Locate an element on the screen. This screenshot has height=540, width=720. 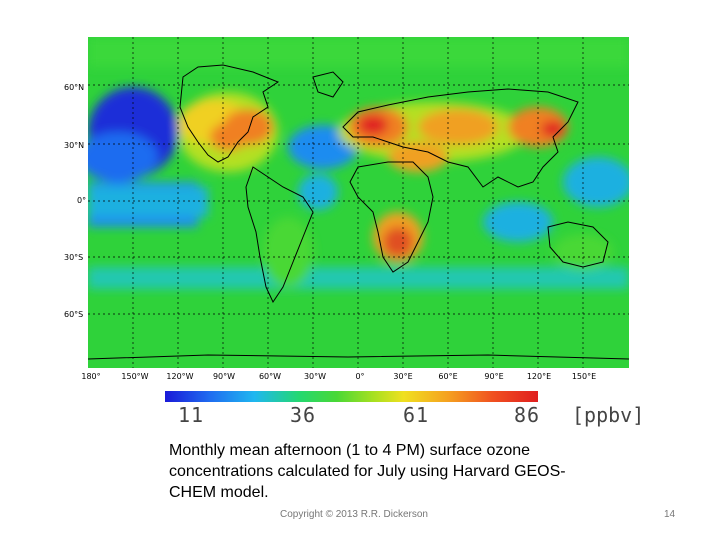
lat-label-30n: 30°N is located at coordinates (74, 145).